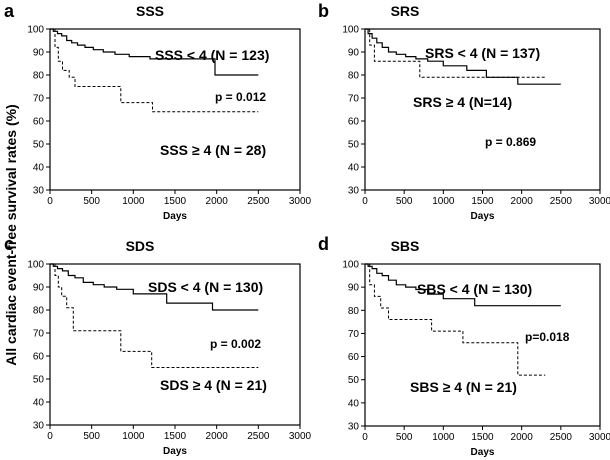 Image resolution: width=610 pixels, height=460 pixels. I want to click on panel-letter: d, so click(323, 244).